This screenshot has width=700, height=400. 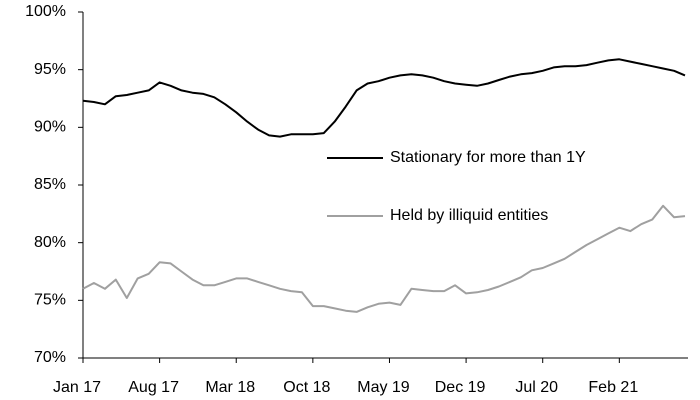 What do you see at coordinates (77, 387) in the screenshot?
I see `x-tick-label: Jan 17` at bounding box center [77, 387].